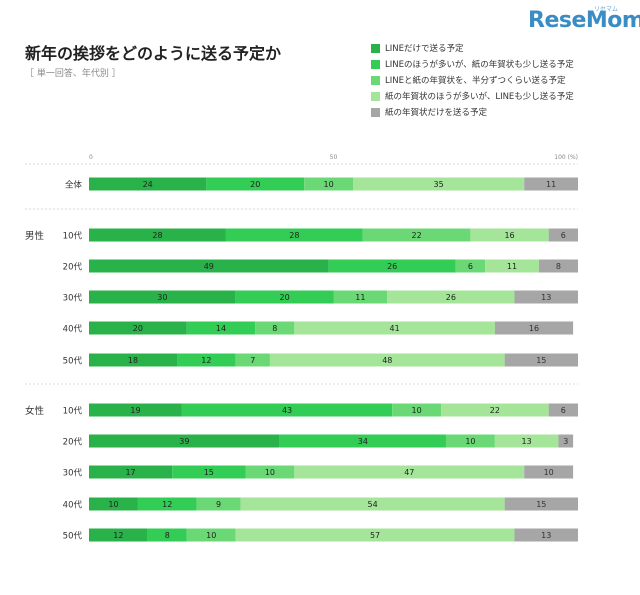 This screenshot has height=595, width=640. What do you see at coordinates (73, 473) in the screenshot?
I see `row-label: 30代` at bounding box center [73, 473].